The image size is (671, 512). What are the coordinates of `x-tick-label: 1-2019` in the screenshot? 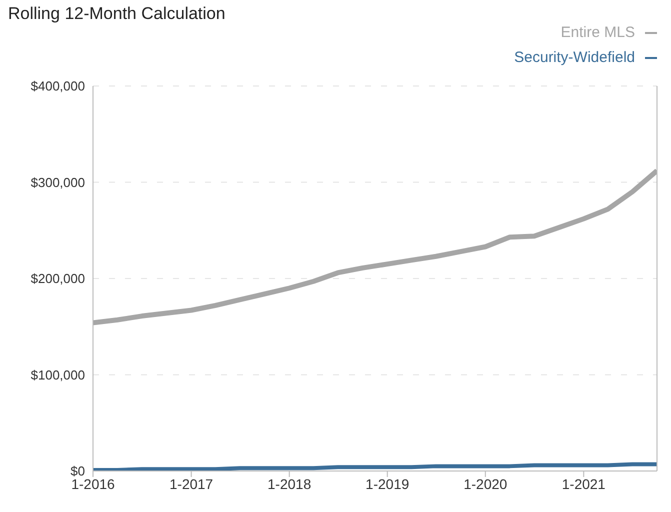 It's located at (388, 484).